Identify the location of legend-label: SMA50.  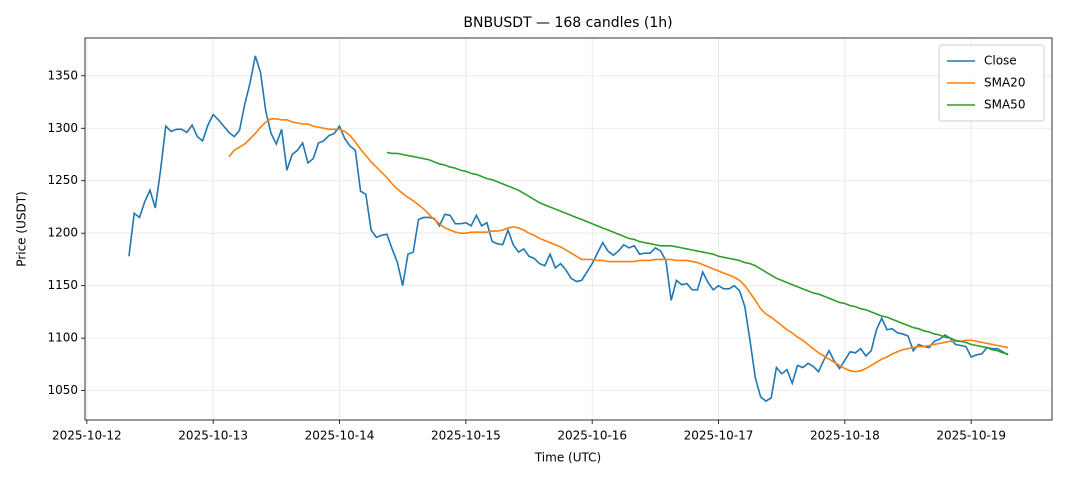
(1004, 105).